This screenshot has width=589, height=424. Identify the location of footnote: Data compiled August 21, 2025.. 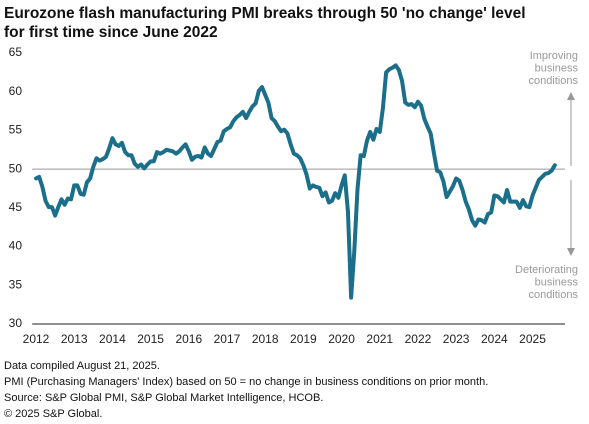
(82, 366).